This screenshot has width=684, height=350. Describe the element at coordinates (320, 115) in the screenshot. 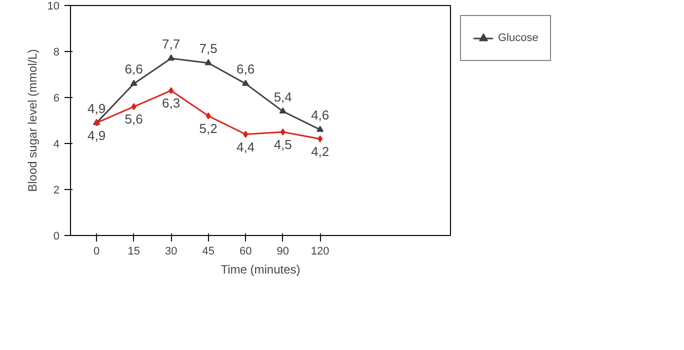

I see `data-label: 4,6` at that location.